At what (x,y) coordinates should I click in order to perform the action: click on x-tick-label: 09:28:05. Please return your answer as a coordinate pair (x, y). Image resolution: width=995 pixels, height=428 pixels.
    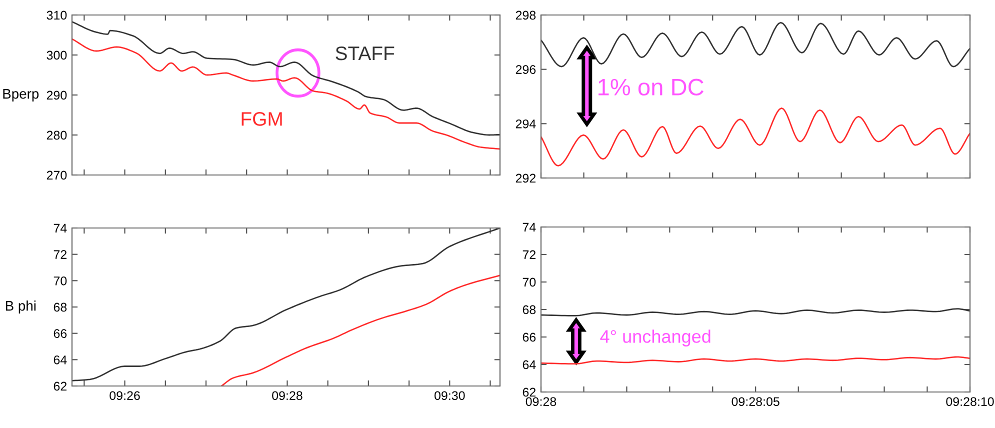
    Looking at the image, I should click on (756, 401).